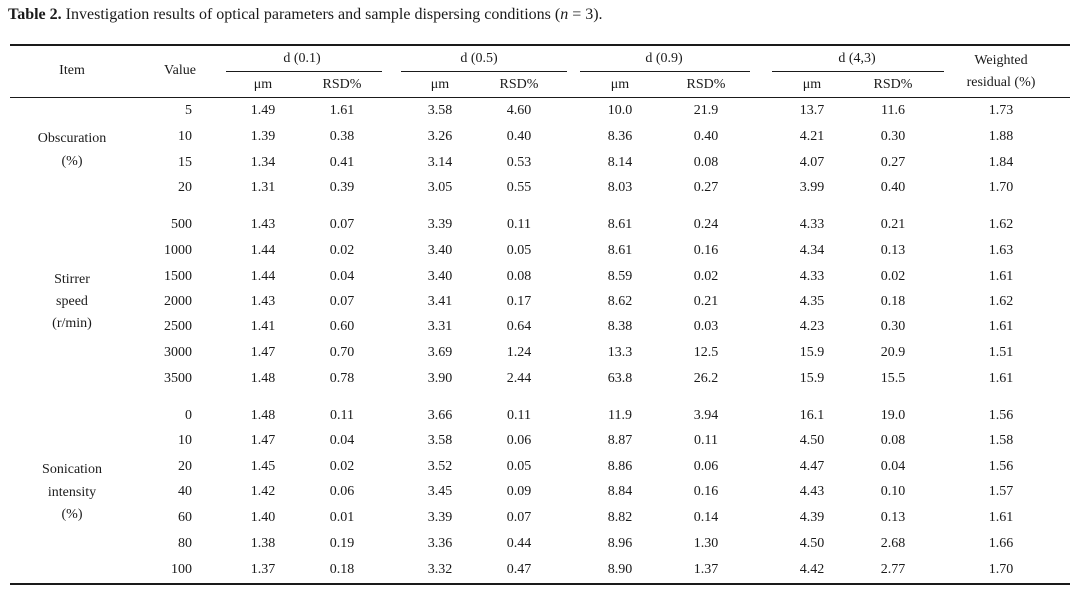 Image resolution: width=1080 pixels, height=593 pixels. What do you see at coordinates (893, 276) in the screenshot?
I see `table-cell-d43-rsd: 0.02` at bounding box center [893, 276].